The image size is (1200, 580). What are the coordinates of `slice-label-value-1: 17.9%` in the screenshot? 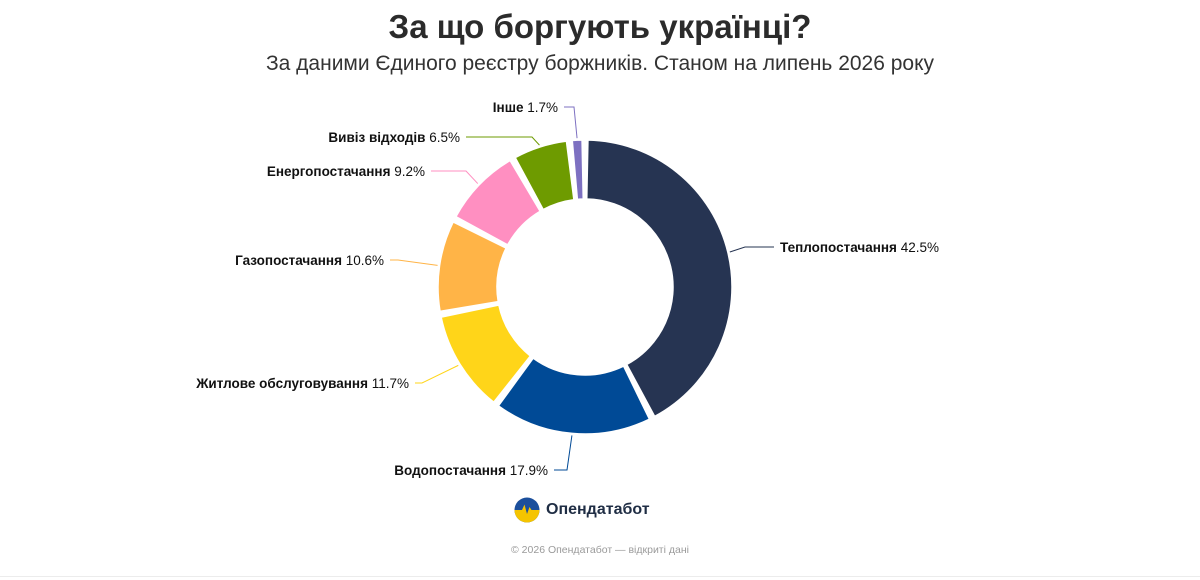 It's located at (527, 470).